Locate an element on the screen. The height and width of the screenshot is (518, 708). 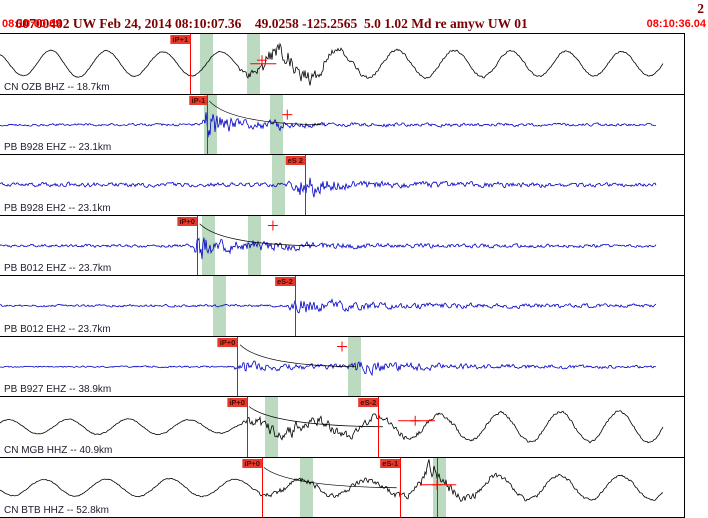
waveform-panel-5: eS-2 PB B012 EH2 -- 23.7km is located at coordinates (342, 306).